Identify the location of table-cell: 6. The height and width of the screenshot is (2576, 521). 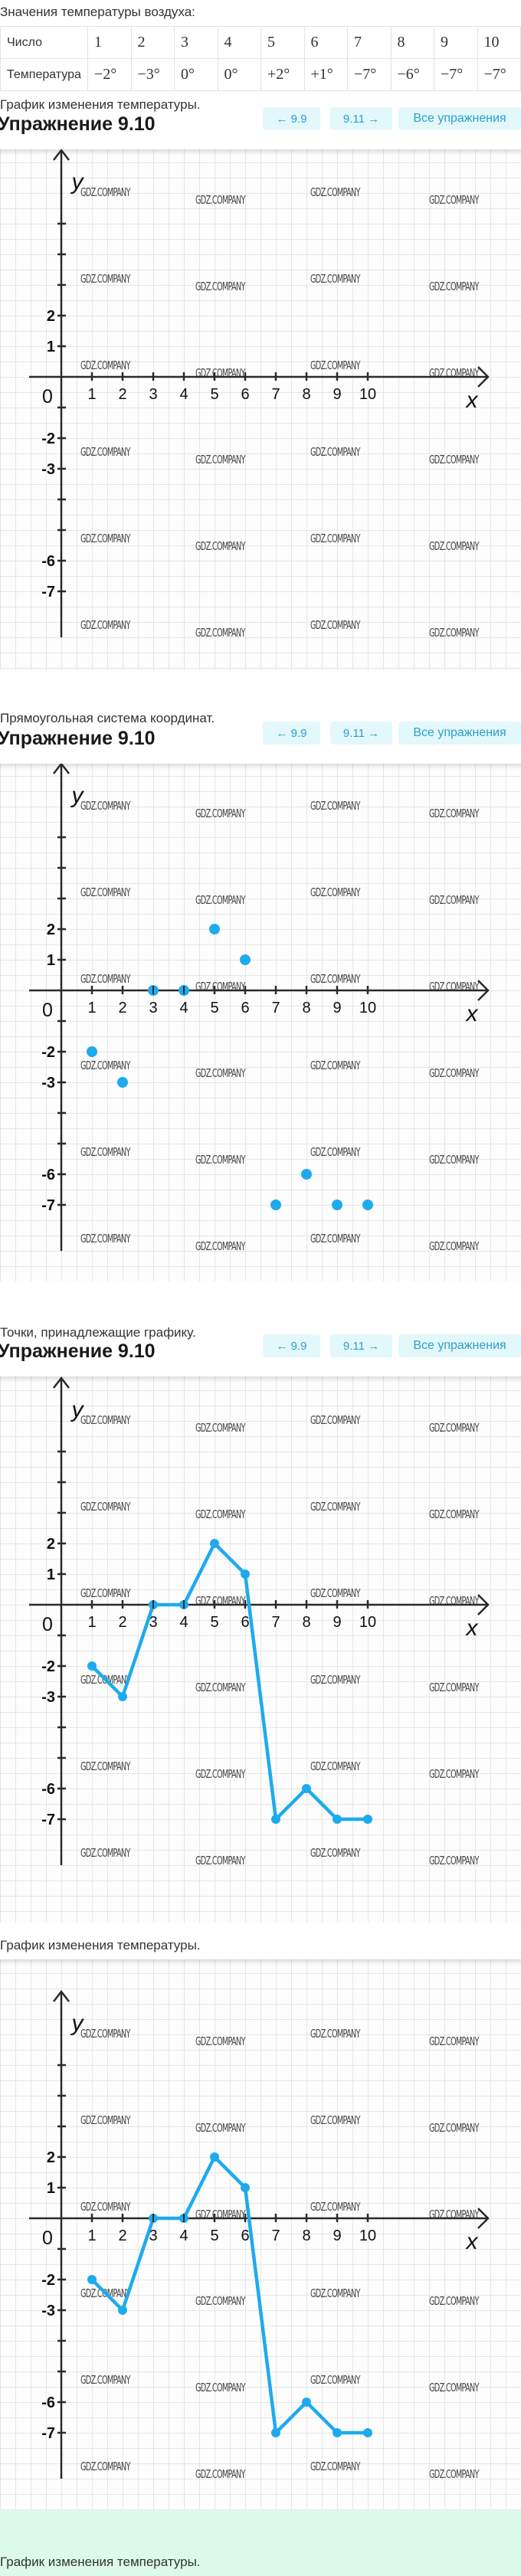
(326, 42).